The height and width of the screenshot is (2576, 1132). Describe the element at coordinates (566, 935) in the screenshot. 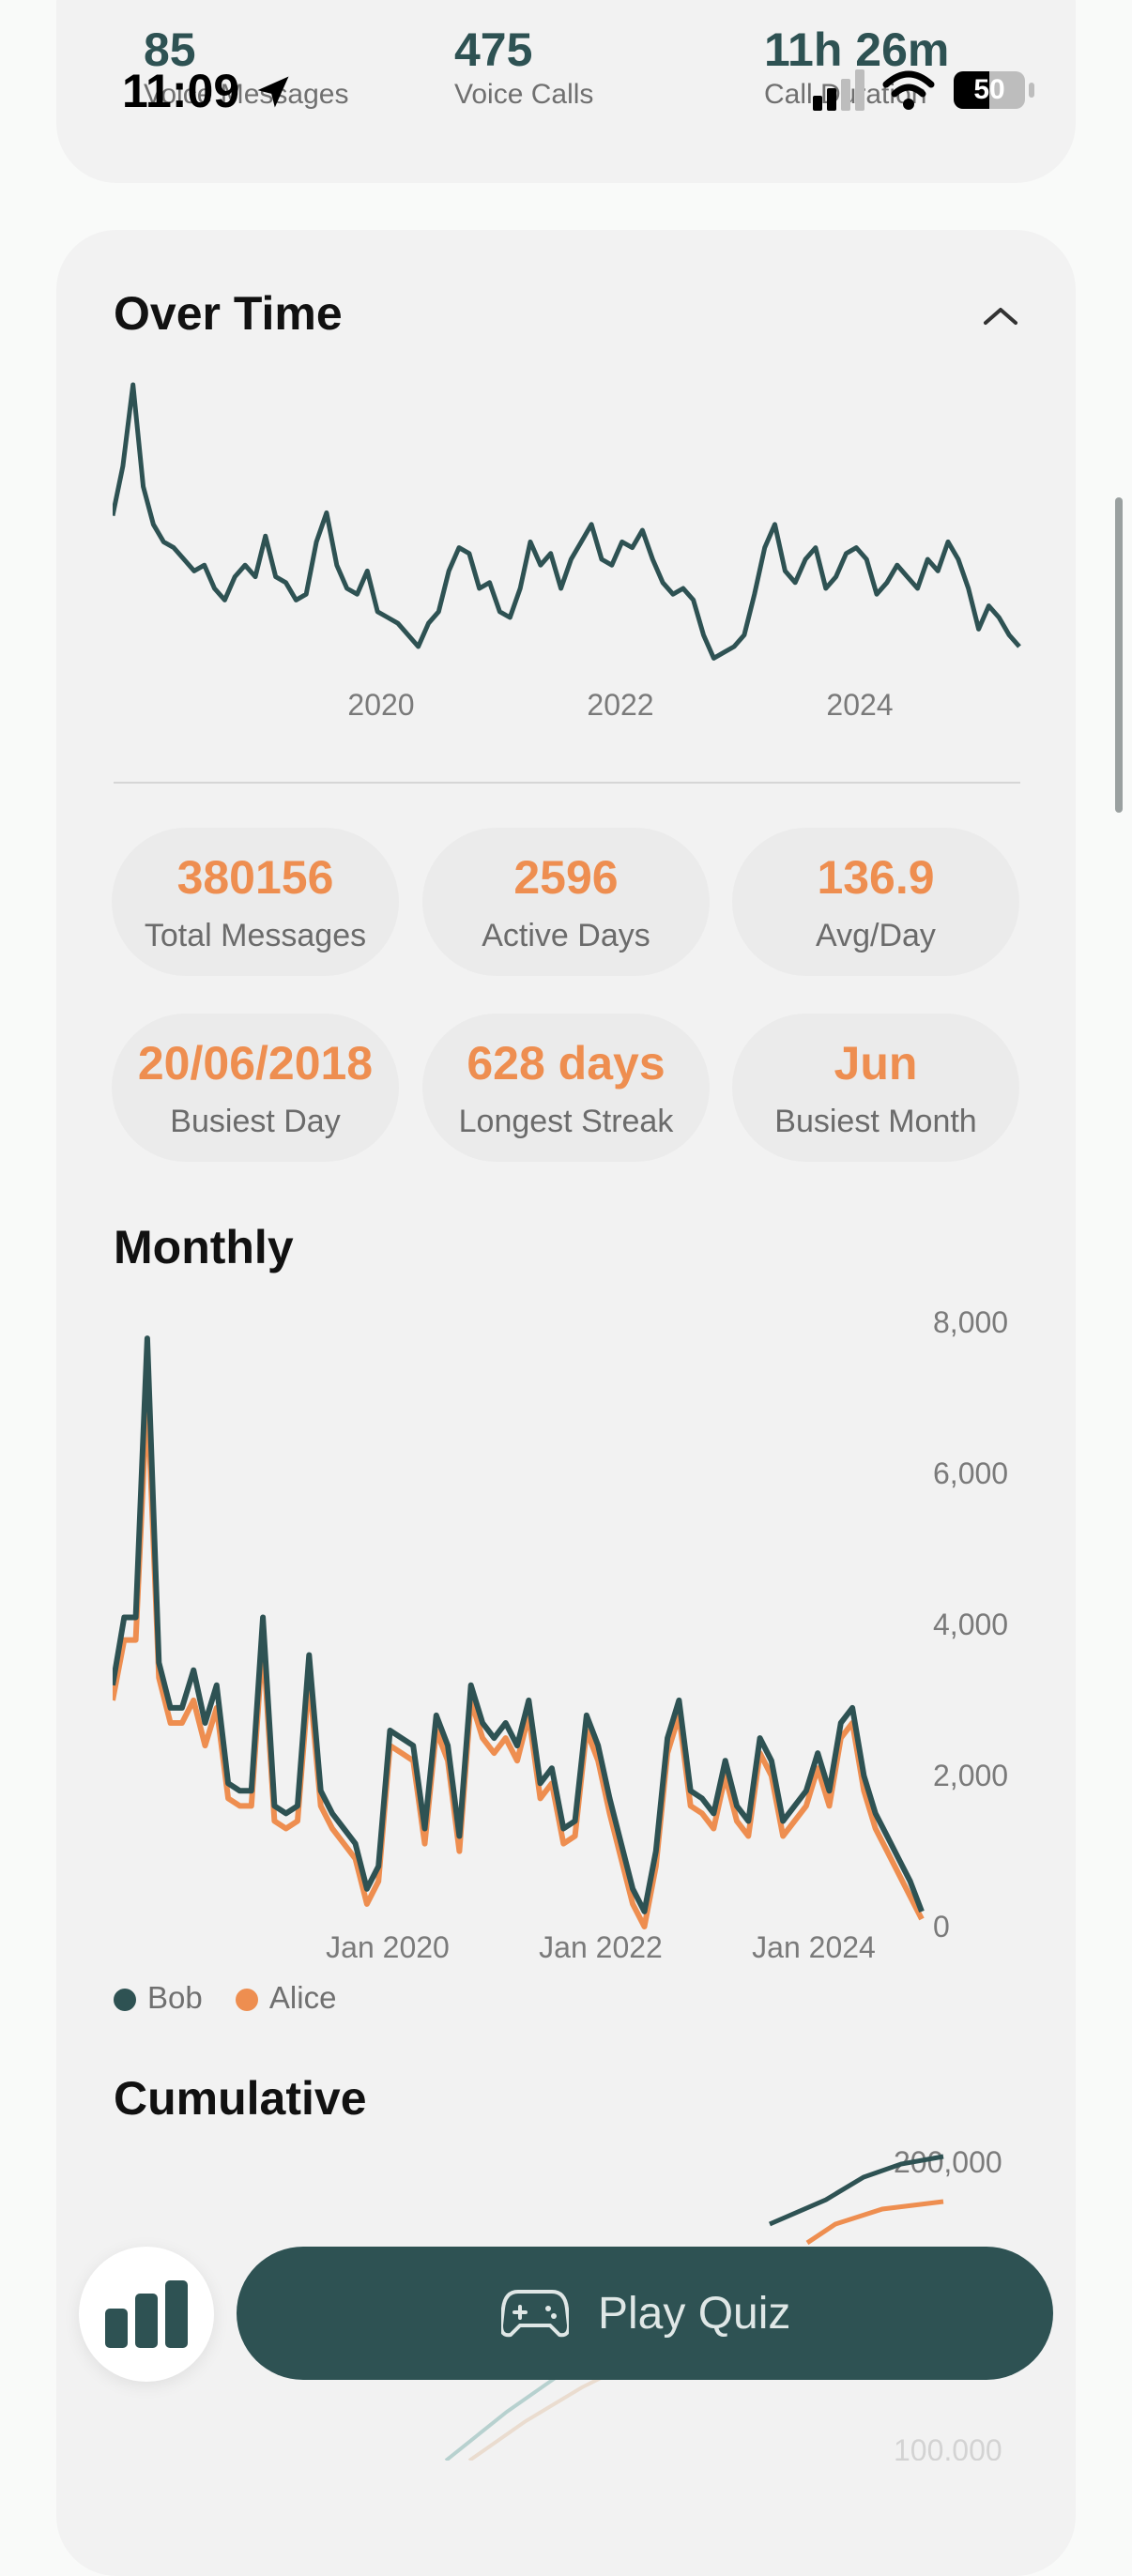

I see `pill-label: Active Days` at that location.